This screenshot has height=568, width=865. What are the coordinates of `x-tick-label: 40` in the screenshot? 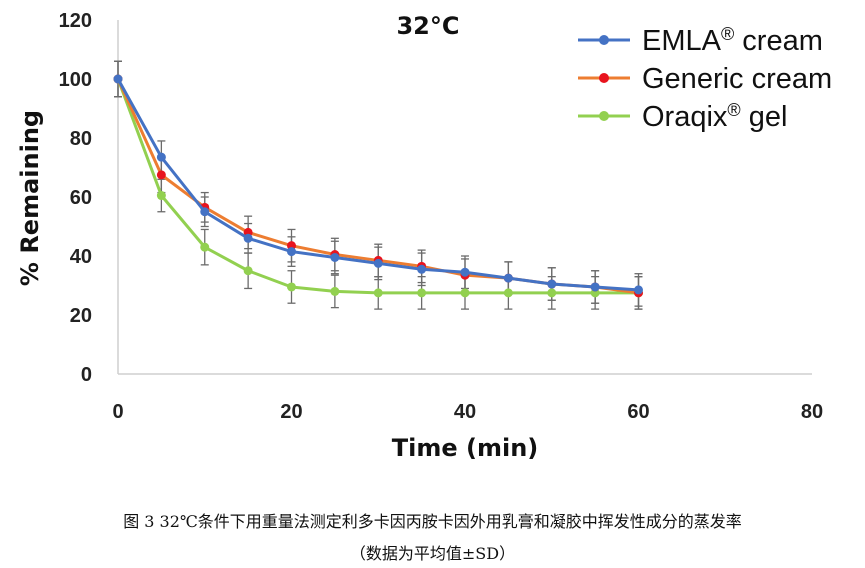 It's located at (465, 412).